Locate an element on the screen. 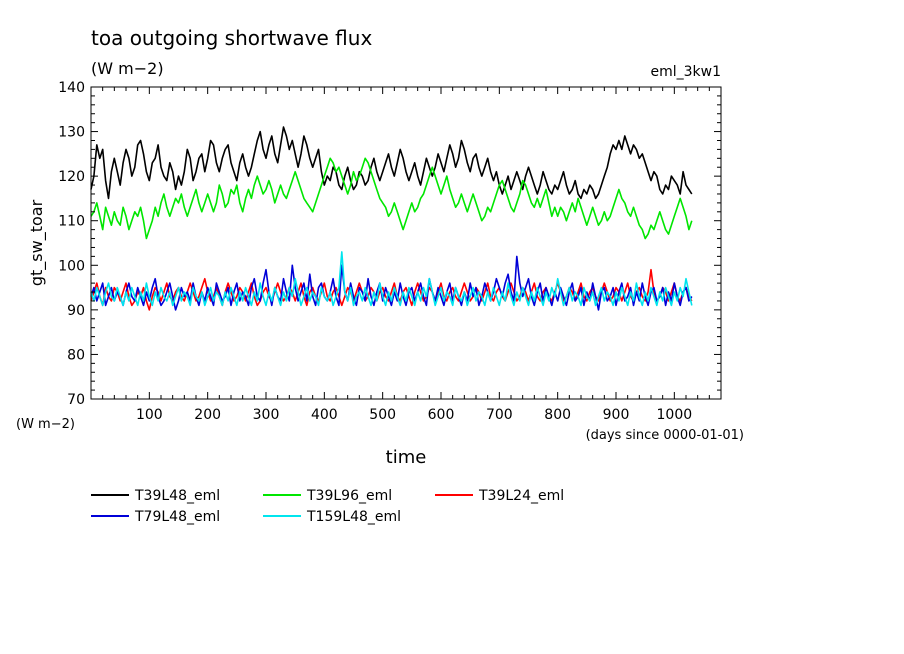 Image resolution: width=904 pixels, height=654 pixels. y-tick-label: 130 is located at coordinates (71, 133).